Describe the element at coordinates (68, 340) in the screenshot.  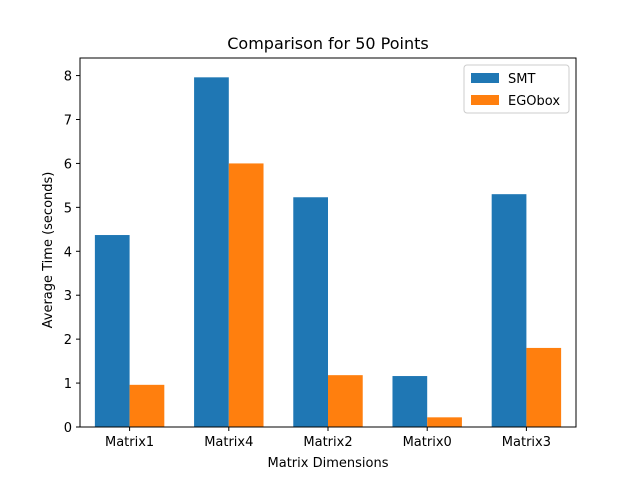
I see `y-tick-label: 2` at that location.